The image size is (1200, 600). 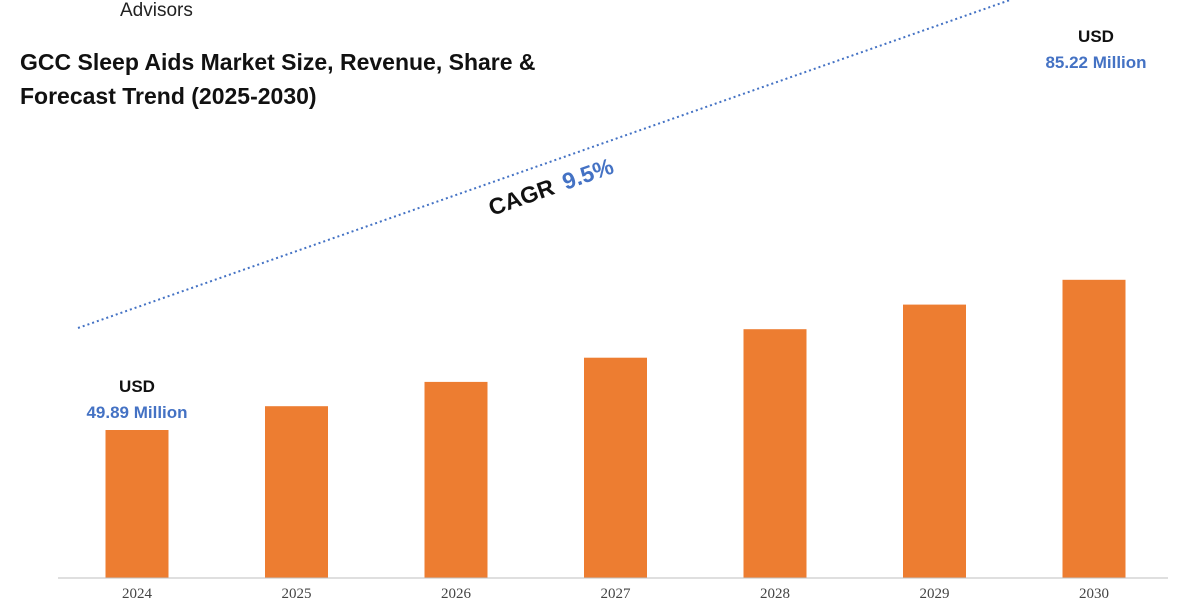 I want to click on chart-title-line-2: Forecast Trend (2025-2030), so click(x=168, y=96).